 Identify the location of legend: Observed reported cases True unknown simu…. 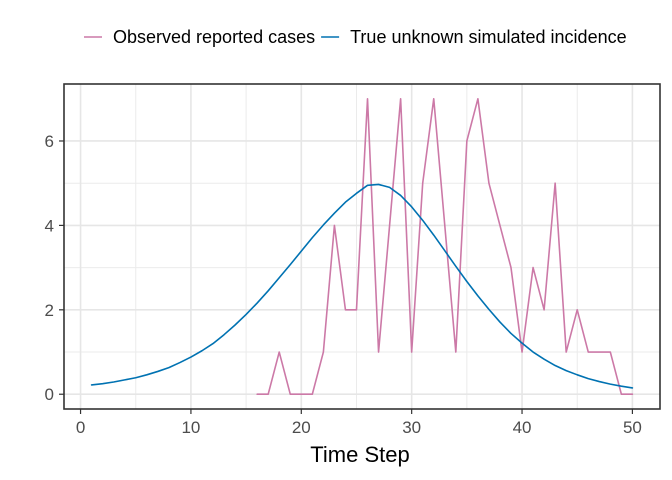
(355, 37).